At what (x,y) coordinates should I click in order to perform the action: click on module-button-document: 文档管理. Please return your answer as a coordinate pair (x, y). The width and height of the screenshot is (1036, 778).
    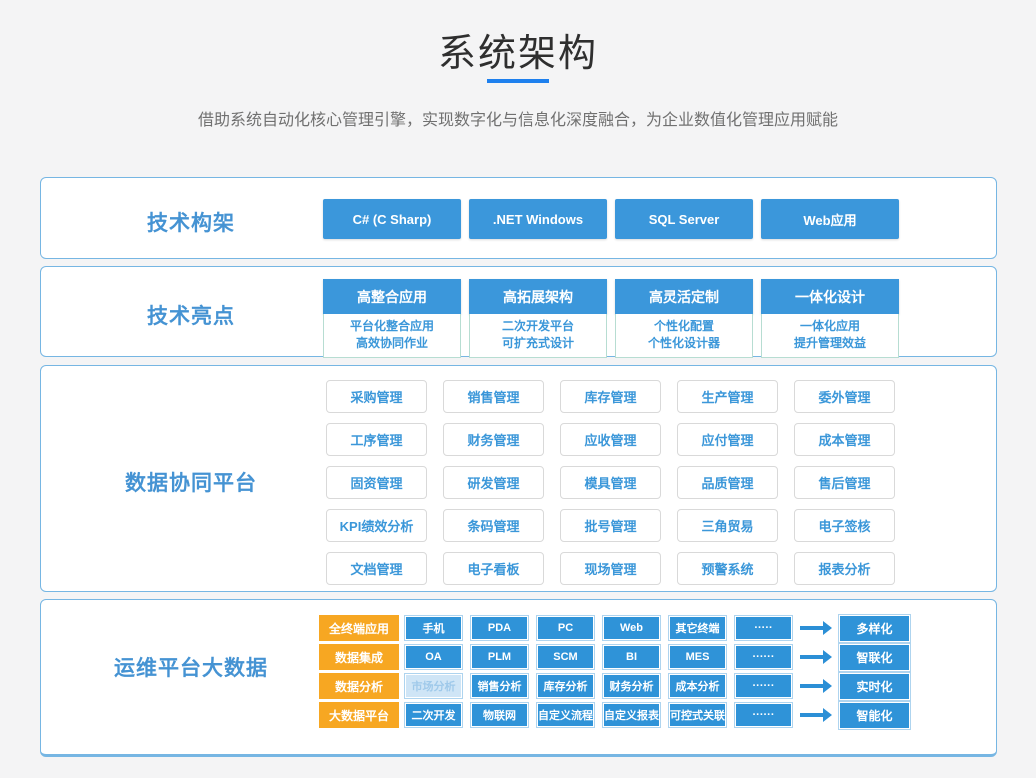
    Looking at the image, I should click on (376, 568).